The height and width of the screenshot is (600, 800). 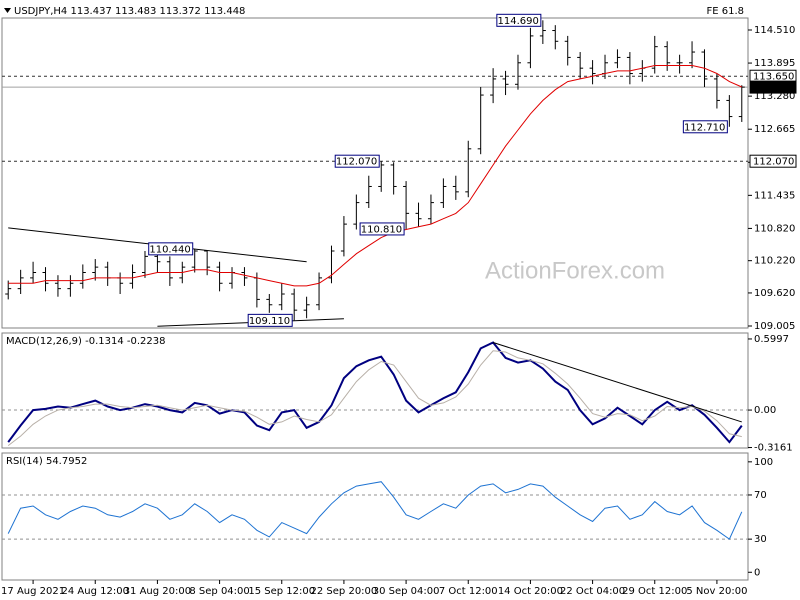 What do you see at coordinates (773, 77) in the screenshot?
I see `level-label: 113.650` at bounding box center [773, 77].